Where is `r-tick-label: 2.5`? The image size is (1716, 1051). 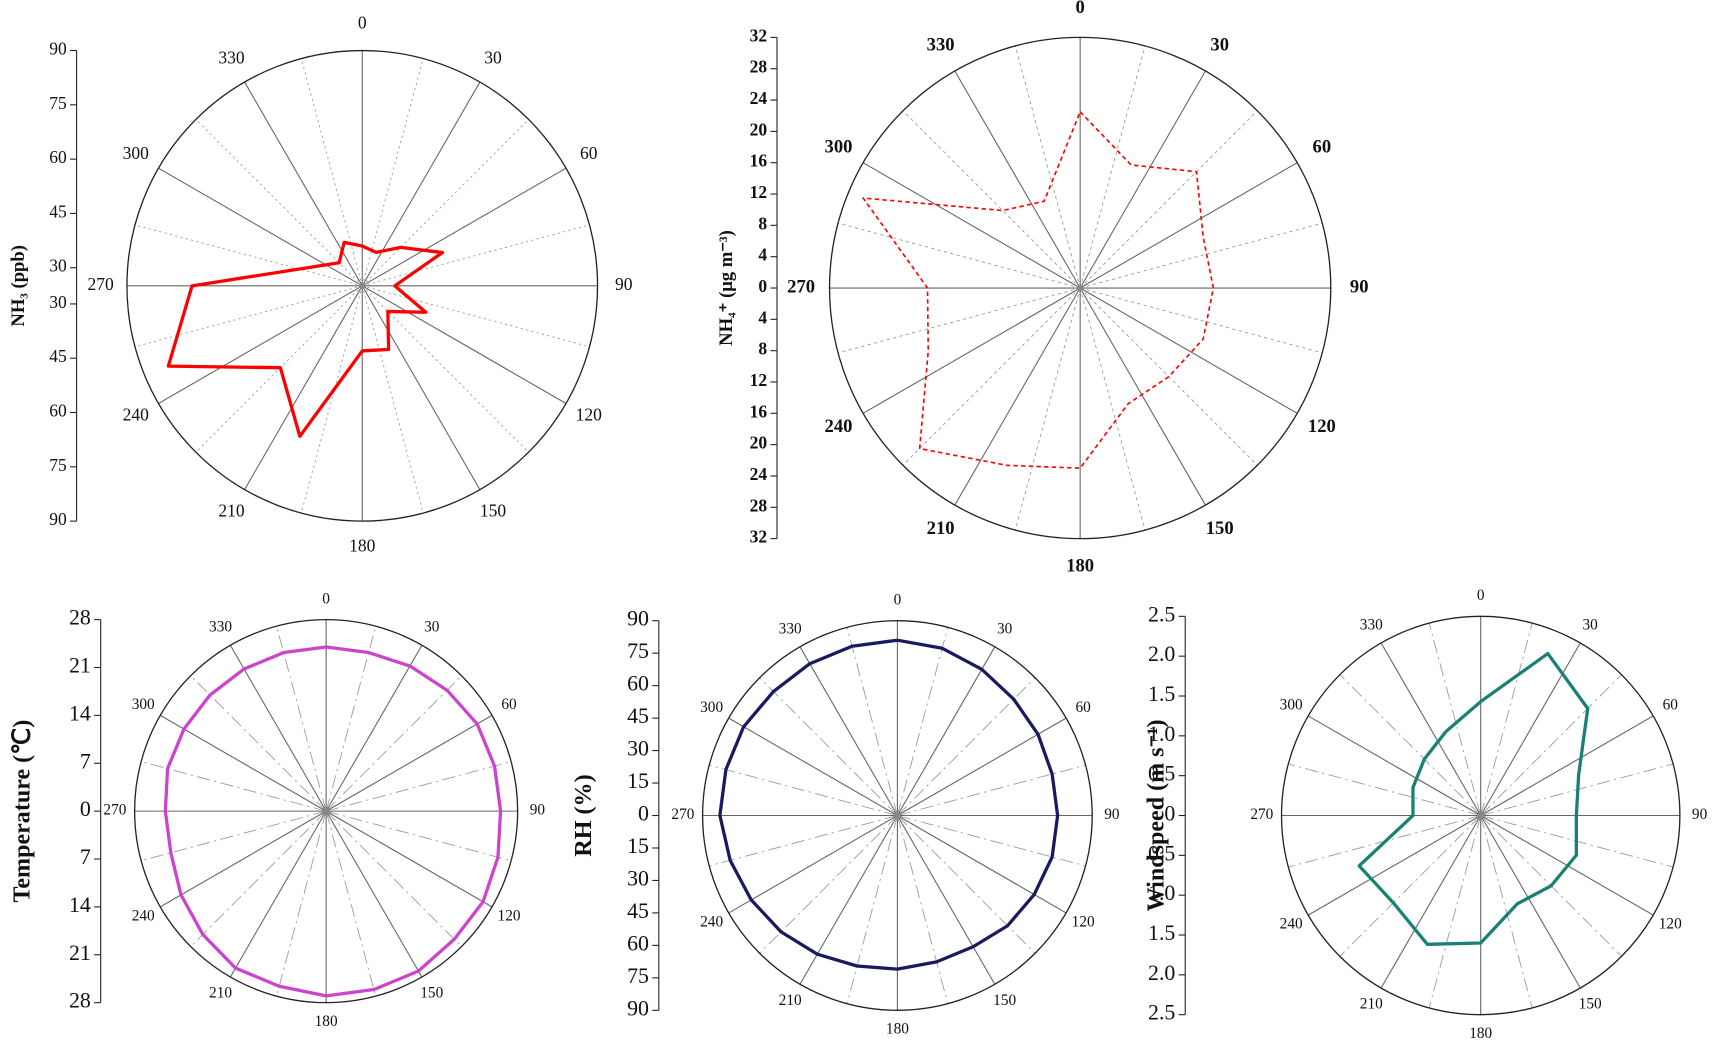
r-tick-label: 2.5 is located at coordinates (1161, 614).